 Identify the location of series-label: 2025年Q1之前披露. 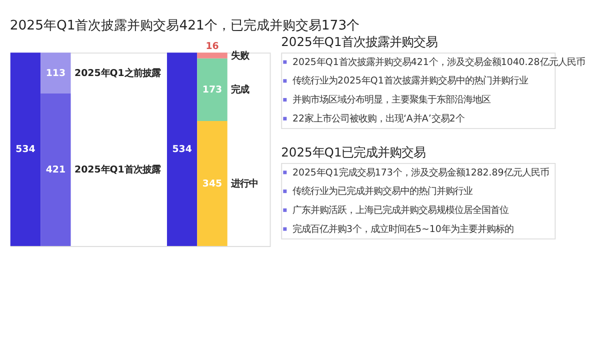
(117, 73).